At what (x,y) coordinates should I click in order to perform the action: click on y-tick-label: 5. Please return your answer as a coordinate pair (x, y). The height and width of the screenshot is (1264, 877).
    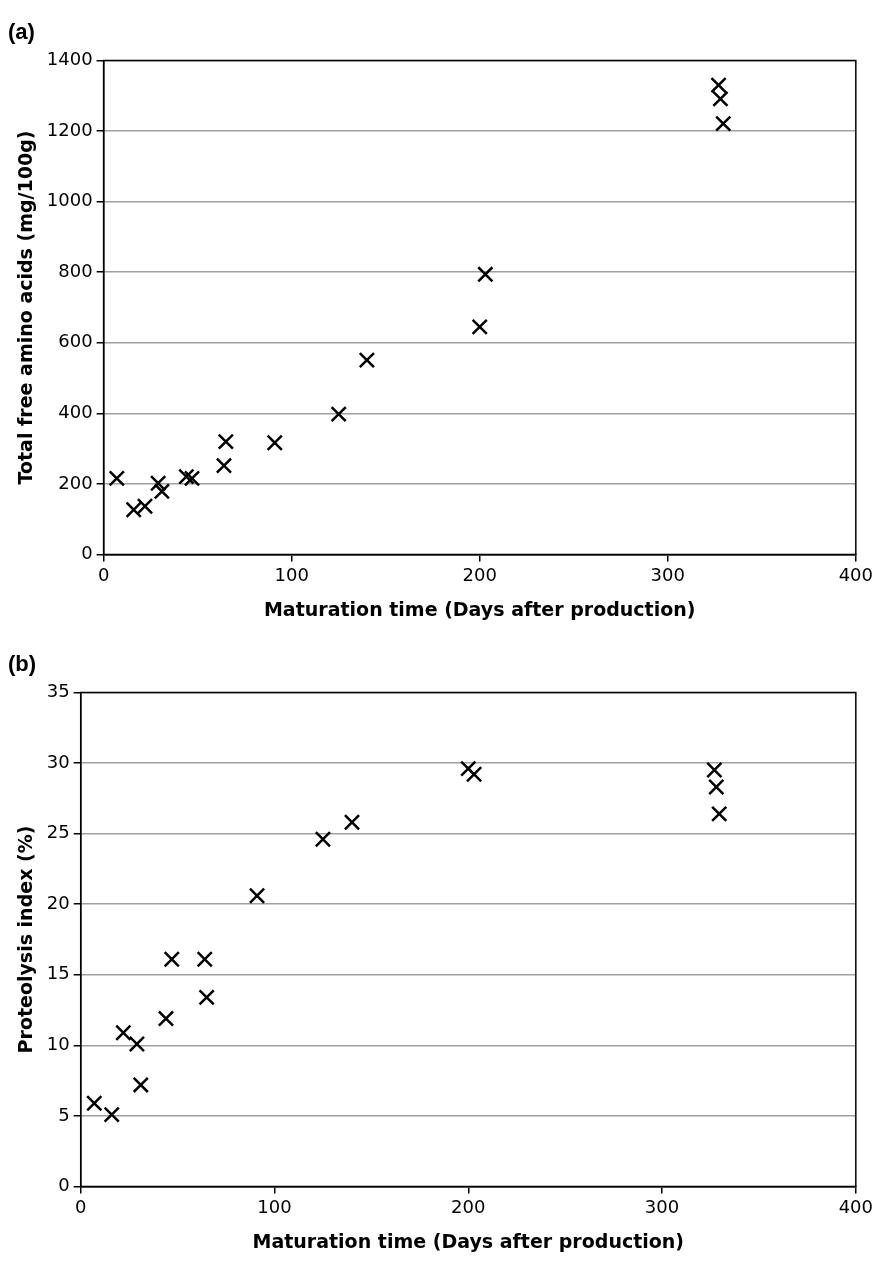
    Looking at the image, I should click on (64, 1114).